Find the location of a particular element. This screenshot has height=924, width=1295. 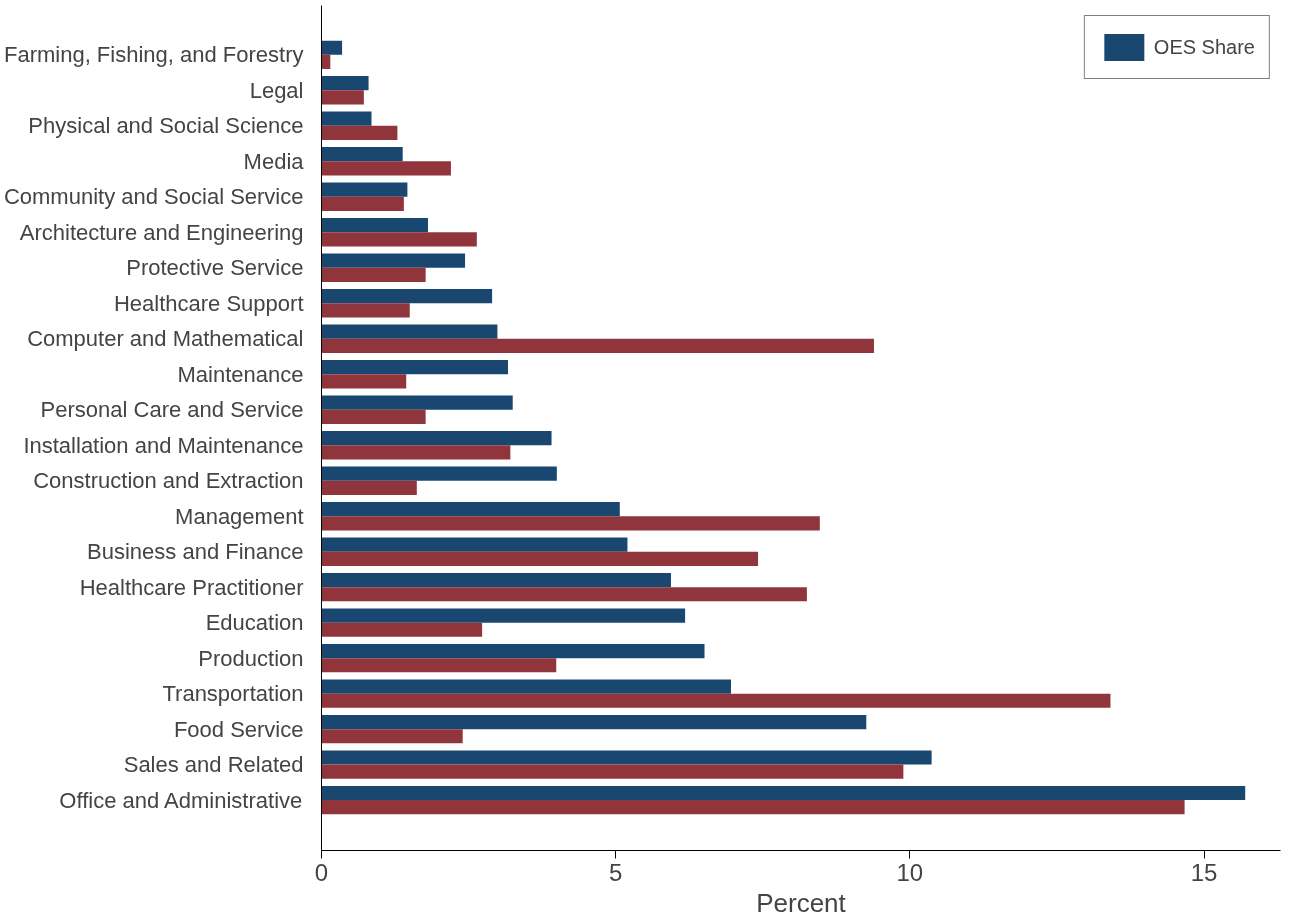

y-tick-label: Sales and Related is located at coordinates (213, 765).